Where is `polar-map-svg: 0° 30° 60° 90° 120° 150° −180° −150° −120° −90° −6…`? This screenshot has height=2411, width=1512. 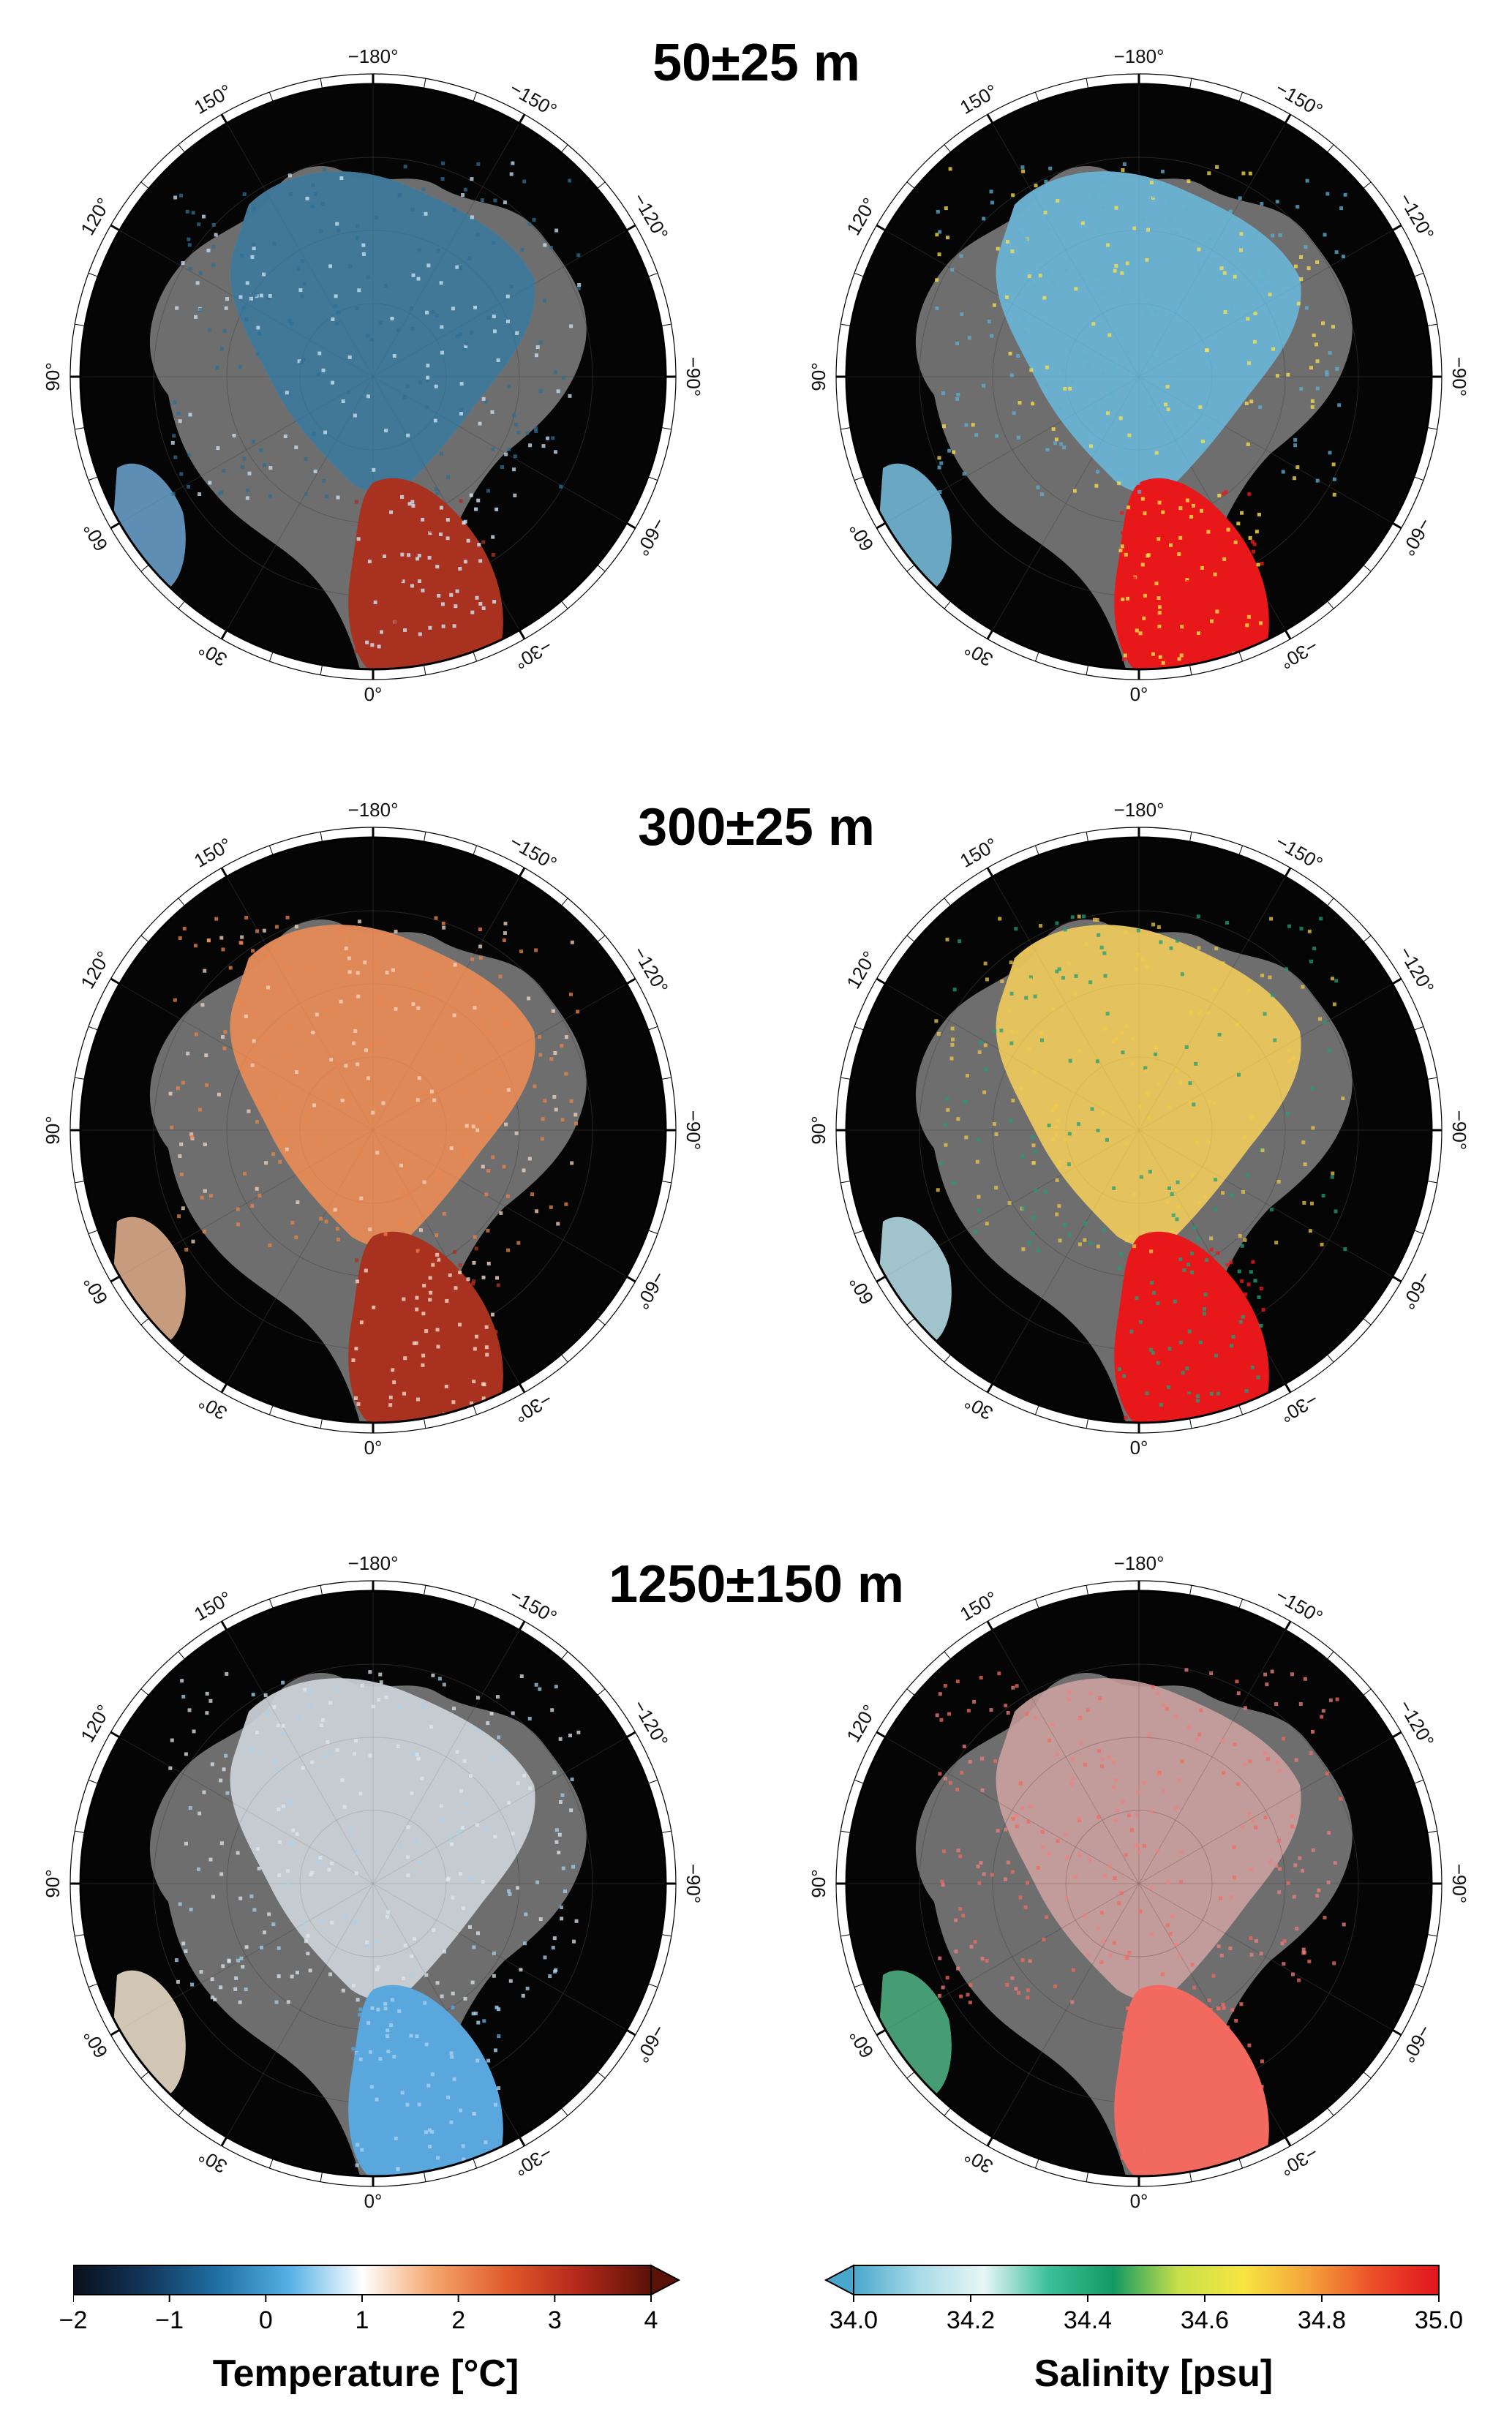 polar-map-svg: 0° 30° 60° 90° 120° 150° −180° −150° −120° −90° −6… is located at coordinates (1139, 1129).